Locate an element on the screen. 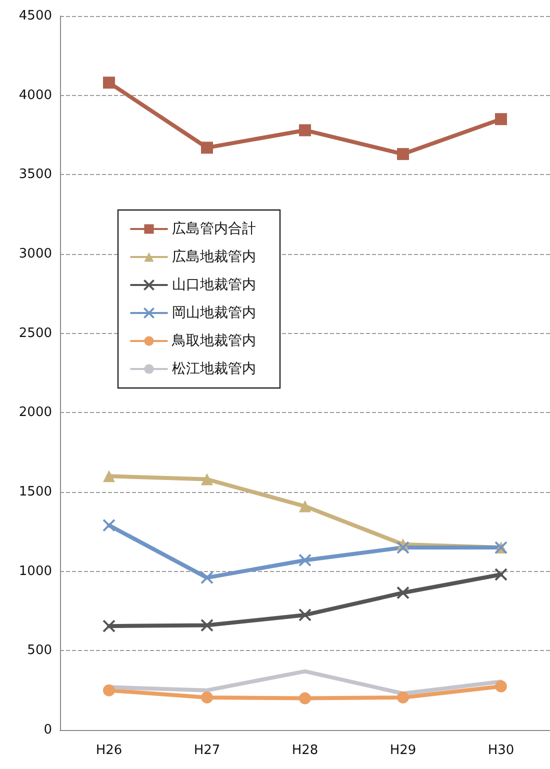  x-tick-label: H30 is located at coordinates (501, 750).